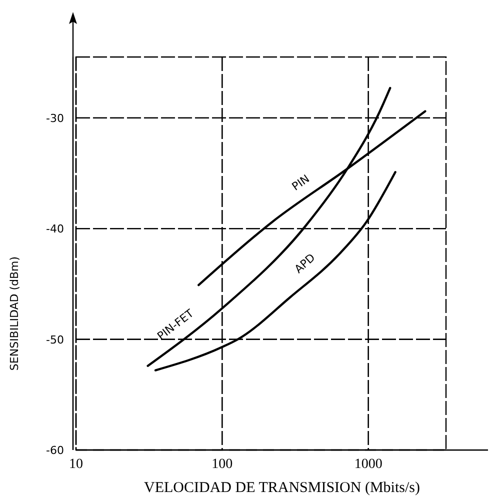 The image size is (492, 501). I want to click on y-tick-label: -50, so click(55, 339).